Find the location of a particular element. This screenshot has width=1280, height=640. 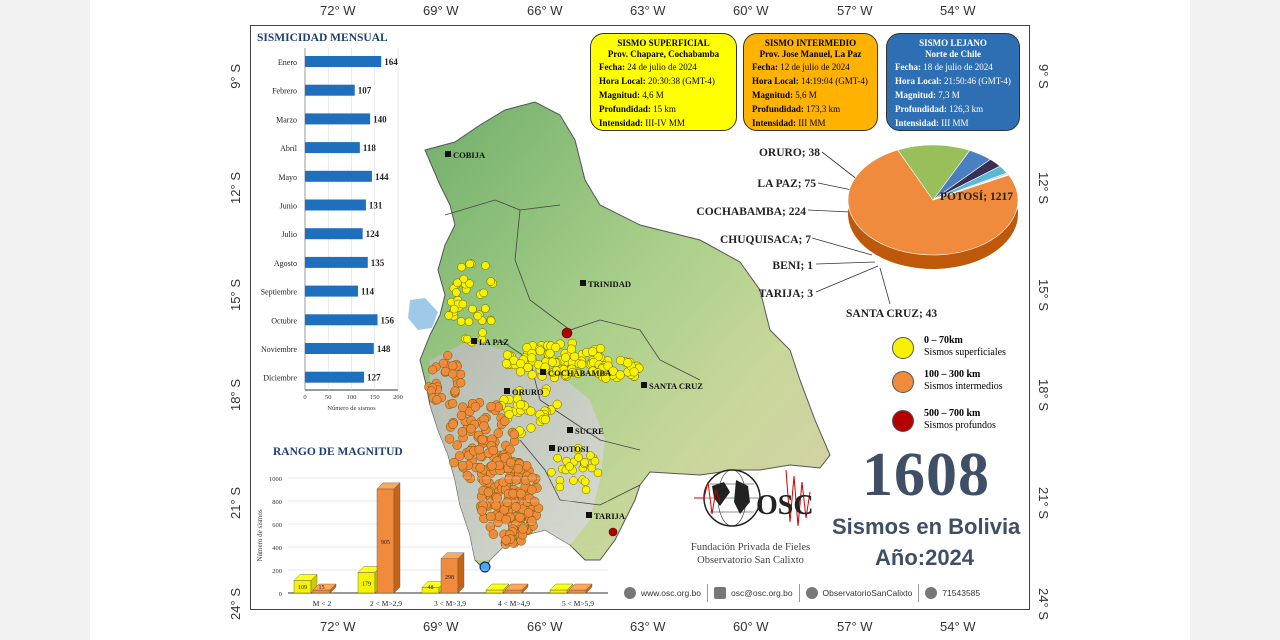

monthly-value-label: 140 is located at coordinates (380, 119).